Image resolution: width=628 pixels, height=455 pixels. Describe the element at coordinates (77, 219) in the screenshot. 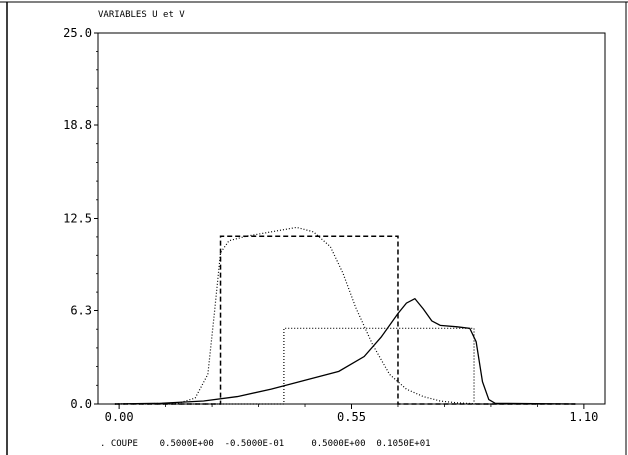

I see `y-tick-label: 12.5` at that location.